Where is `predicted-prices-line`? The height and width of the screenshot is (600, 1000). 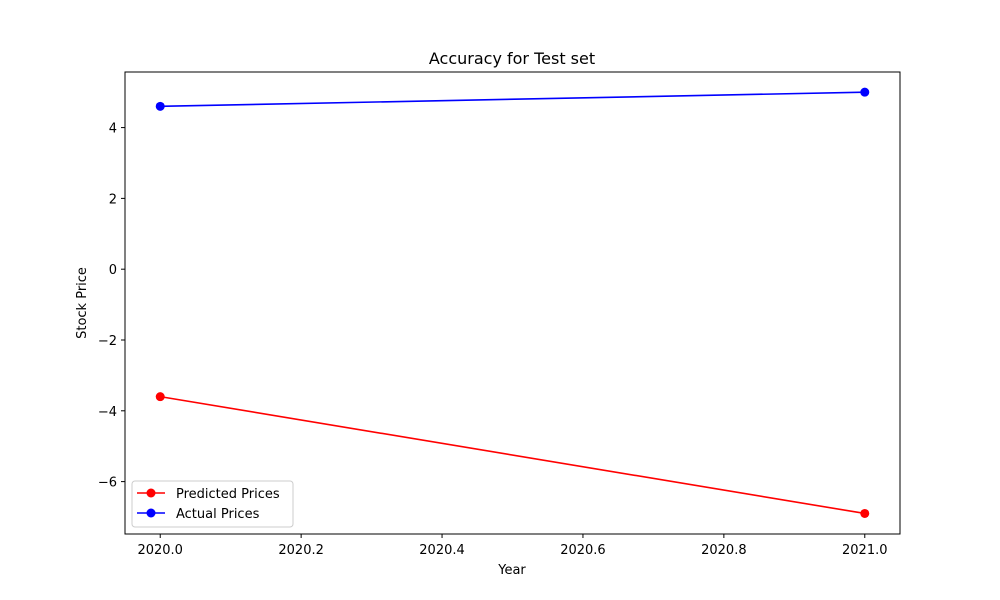 predicted-prices-line is located at coordinates (512, 455).